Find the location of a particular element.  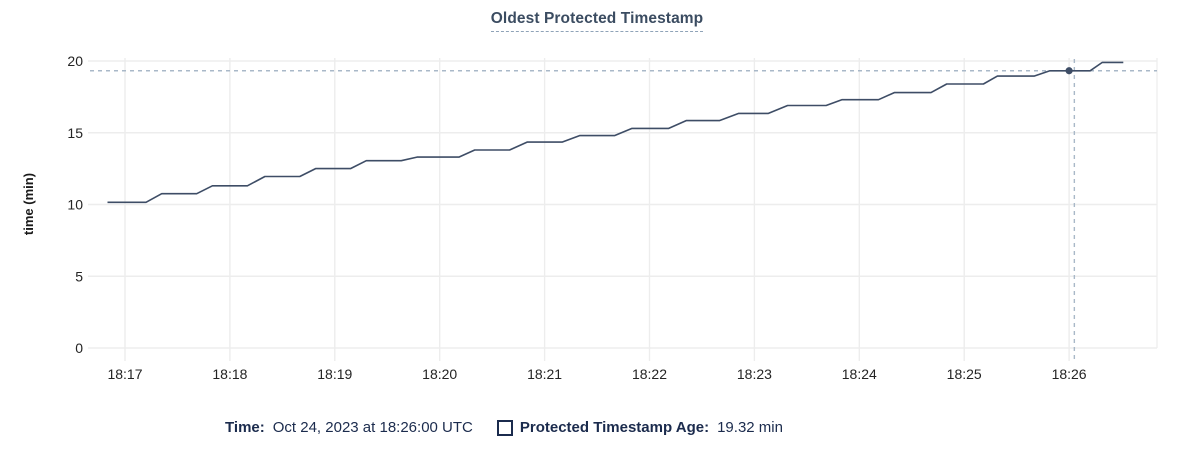

chart-title-row: Oldest Protected Timestamp is located at coordinates (597, 21).